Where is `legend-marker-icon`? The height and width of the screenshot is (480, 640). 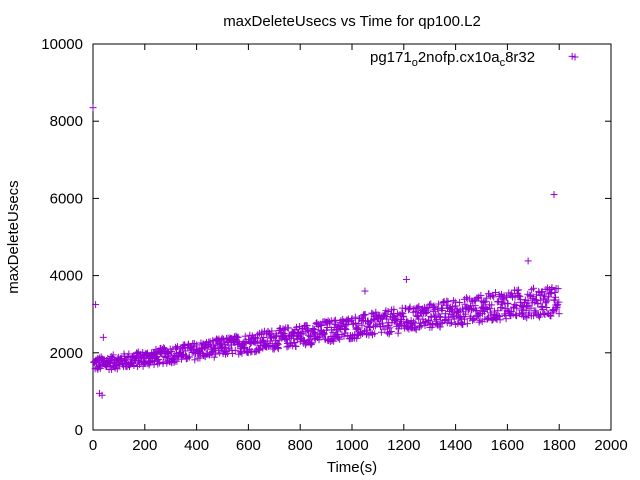
legend-marker-icon is located at coordinates (575, 57).